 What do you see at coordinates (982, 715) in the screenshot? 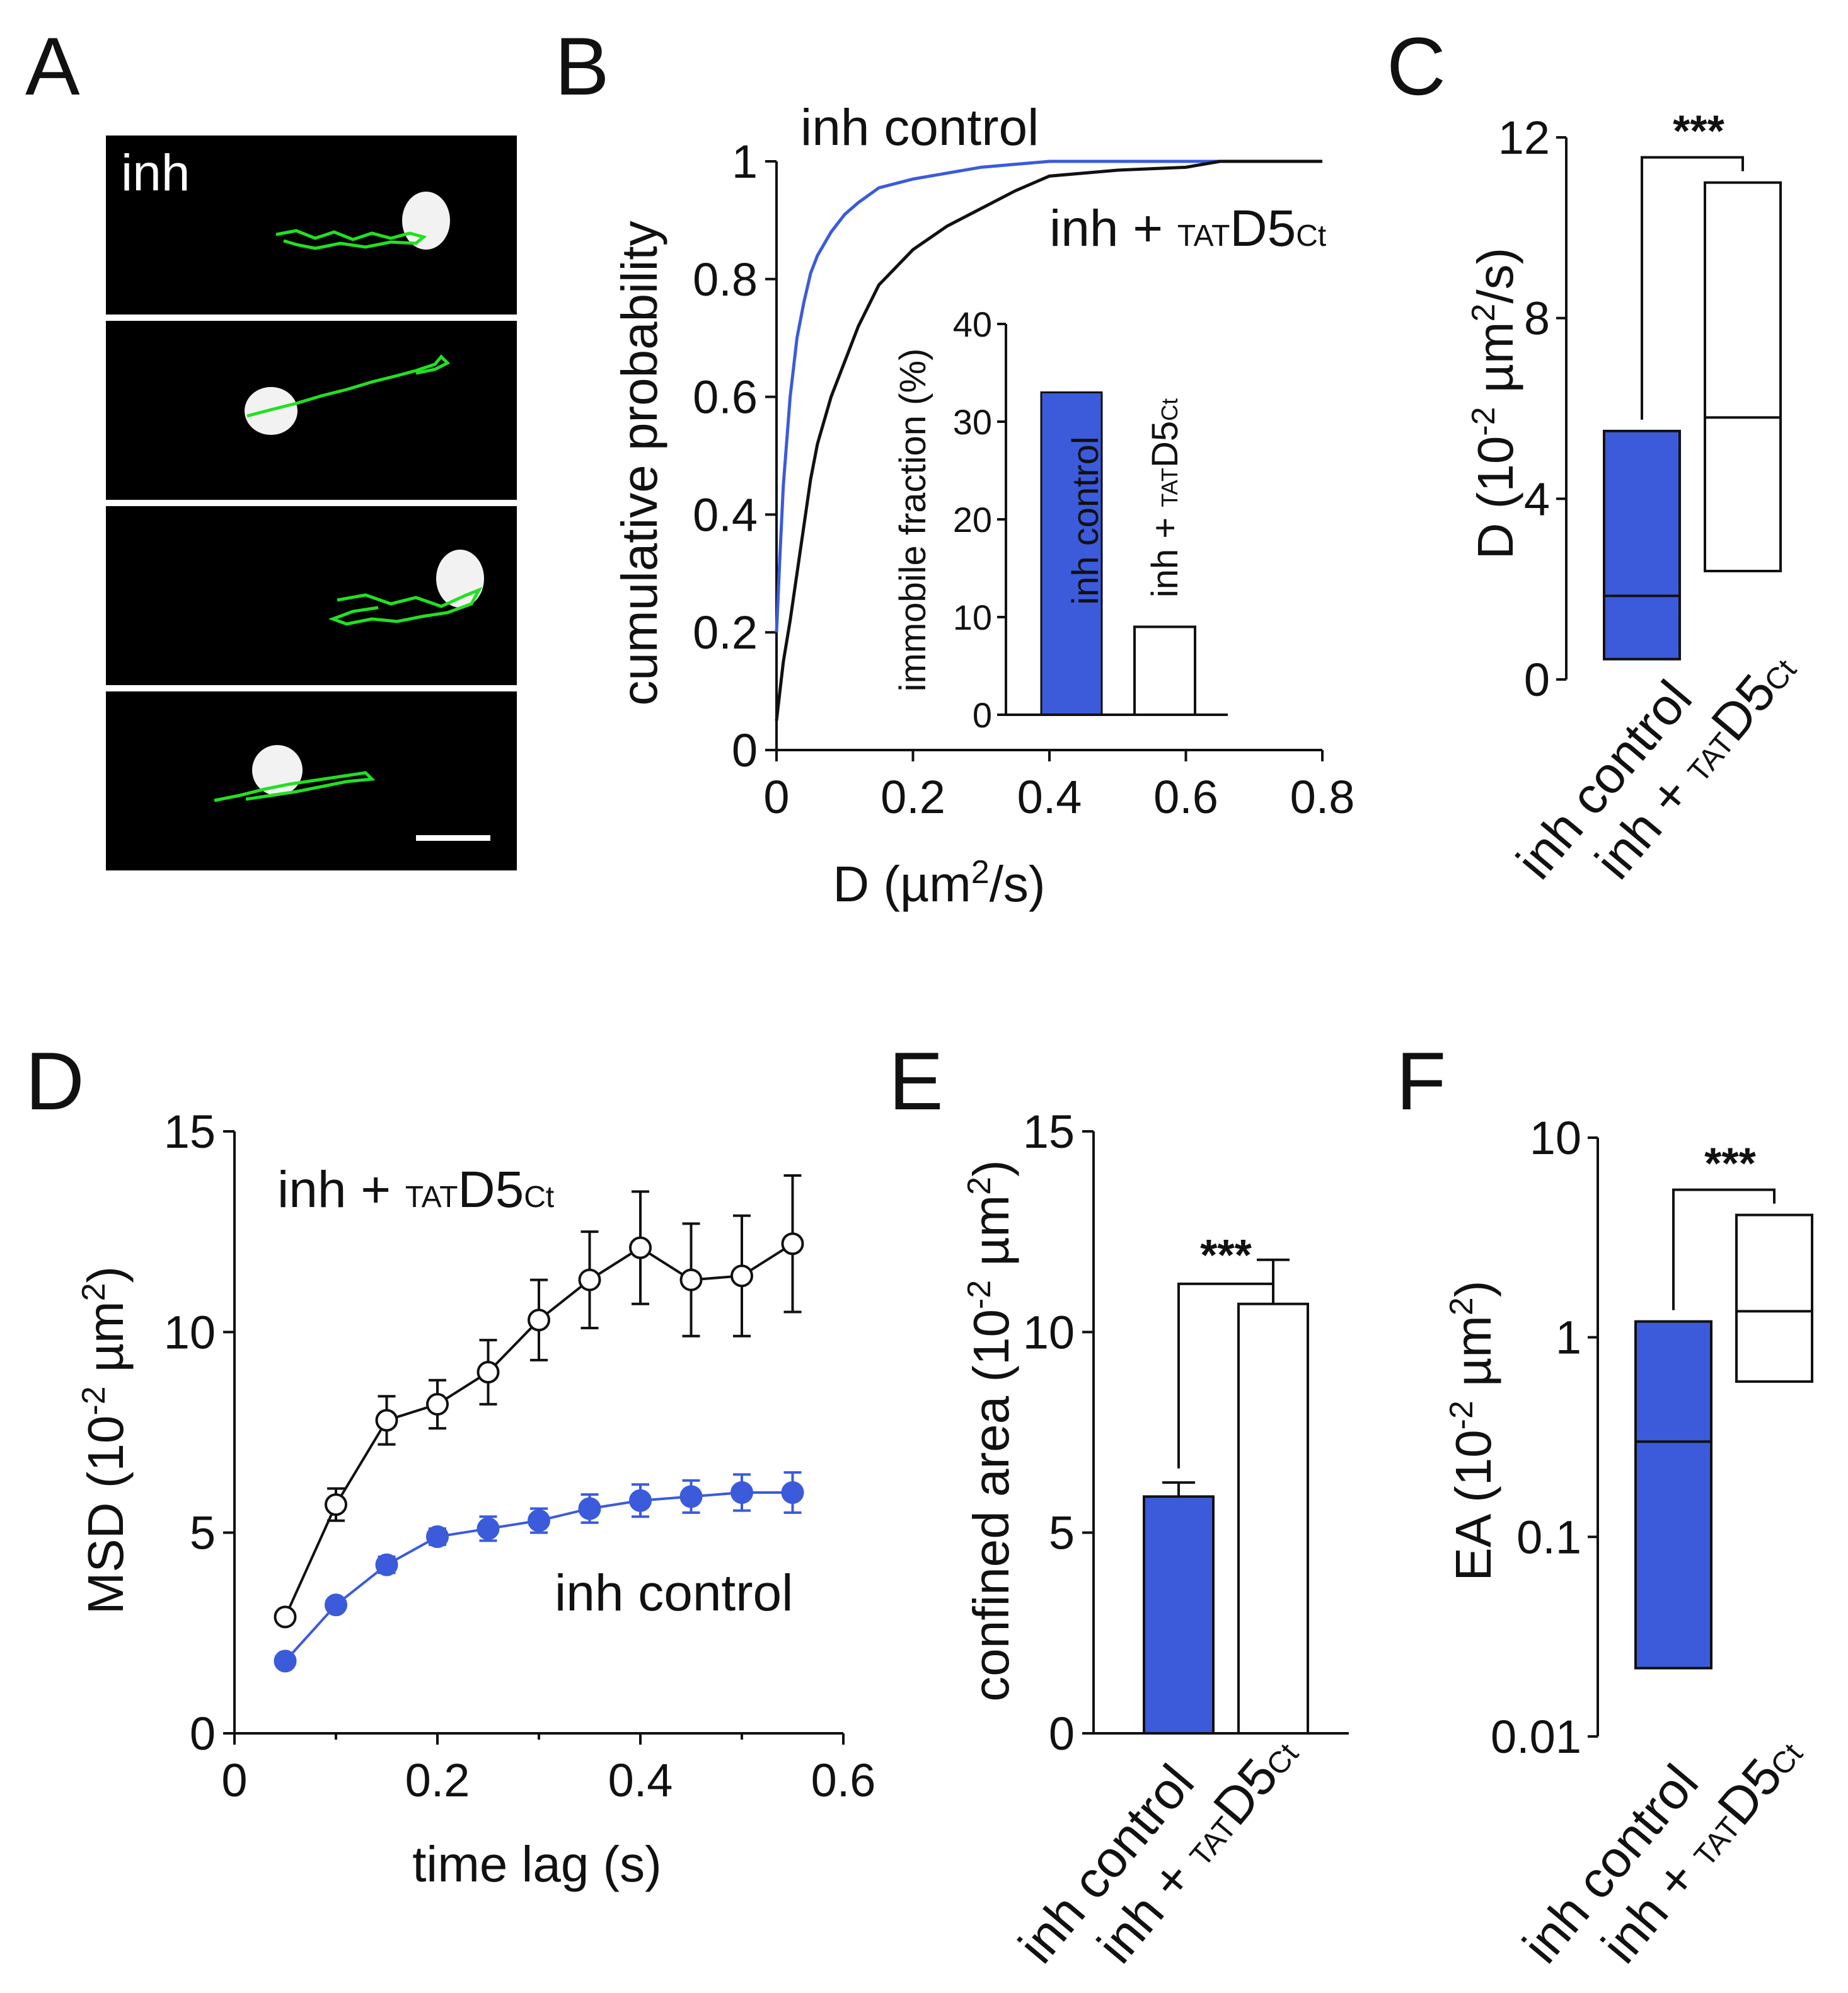
I see `b-inset-y-tick-label: 0` at bounding box center [982, 715].